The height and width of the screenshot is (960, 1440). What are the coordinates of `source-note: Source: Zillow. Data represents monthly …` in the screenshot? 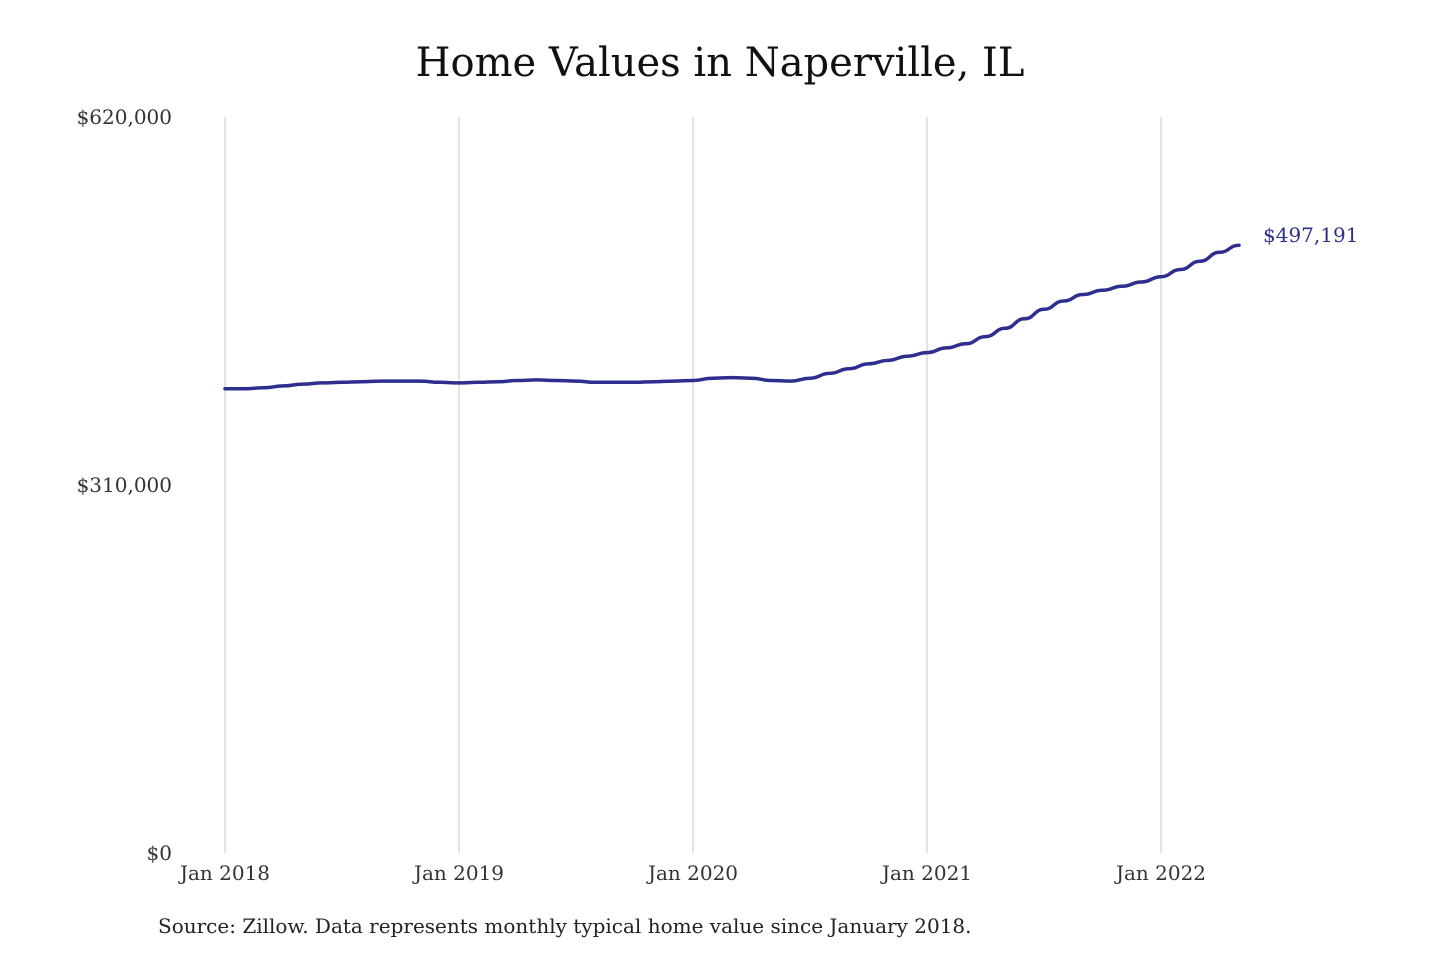 It's located at (565, 926).